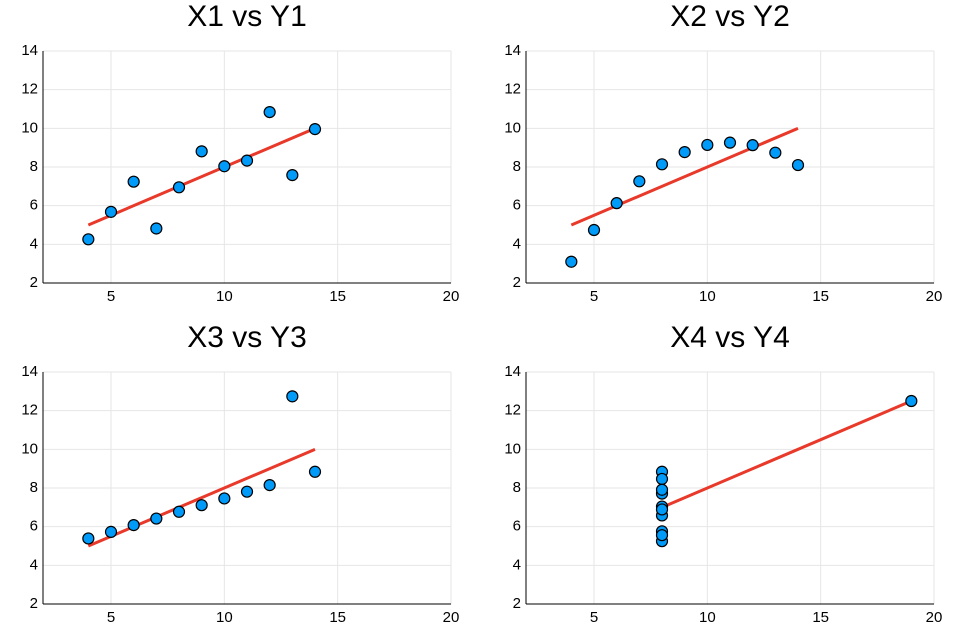  Describe the element at coordinates (247, 337) in the screenshot. I see `subplot-title: X3 vs Y3` at that location.